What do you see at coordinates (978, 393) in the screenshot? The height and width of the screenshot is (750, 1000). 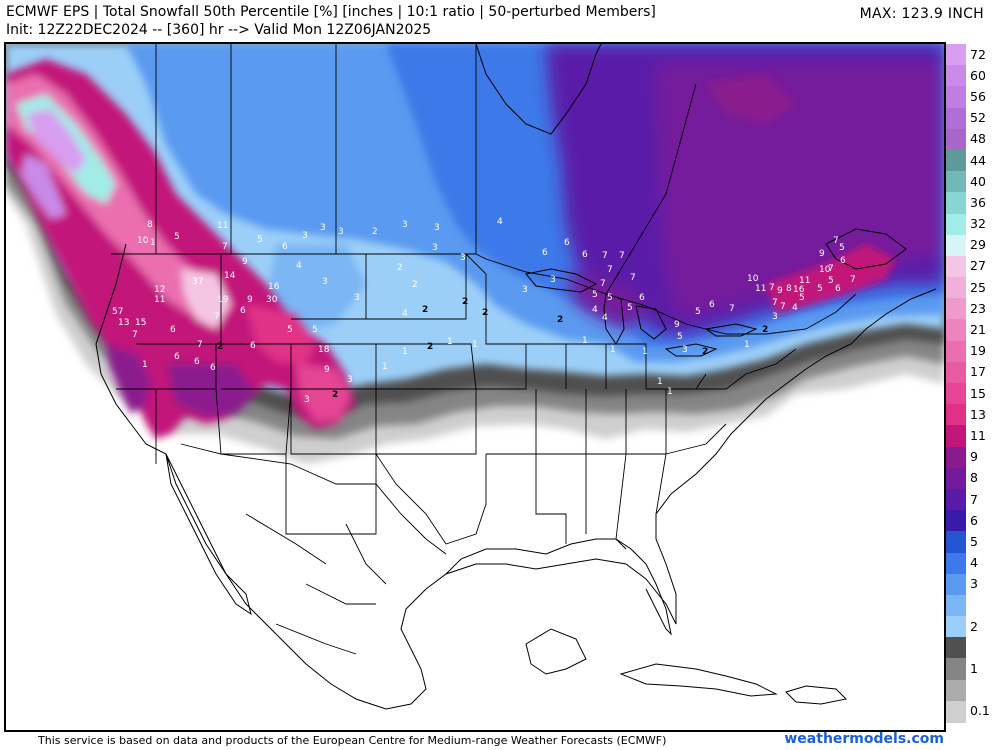 I see `legend-label-15: 15` at bounding box center [978, 393].